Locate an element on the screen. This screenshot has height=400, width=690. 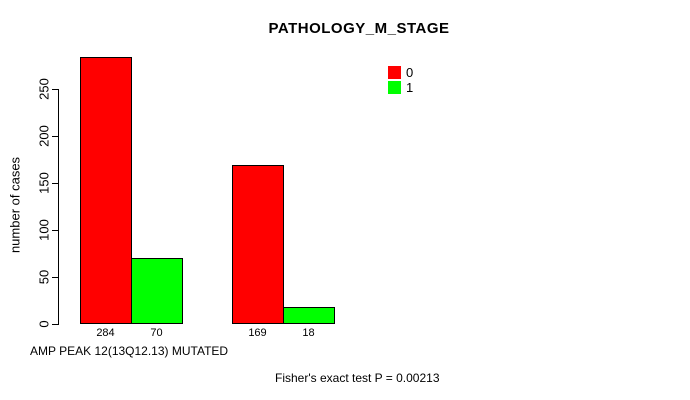
legend-item: 1 is located at coordinates (400, 87).